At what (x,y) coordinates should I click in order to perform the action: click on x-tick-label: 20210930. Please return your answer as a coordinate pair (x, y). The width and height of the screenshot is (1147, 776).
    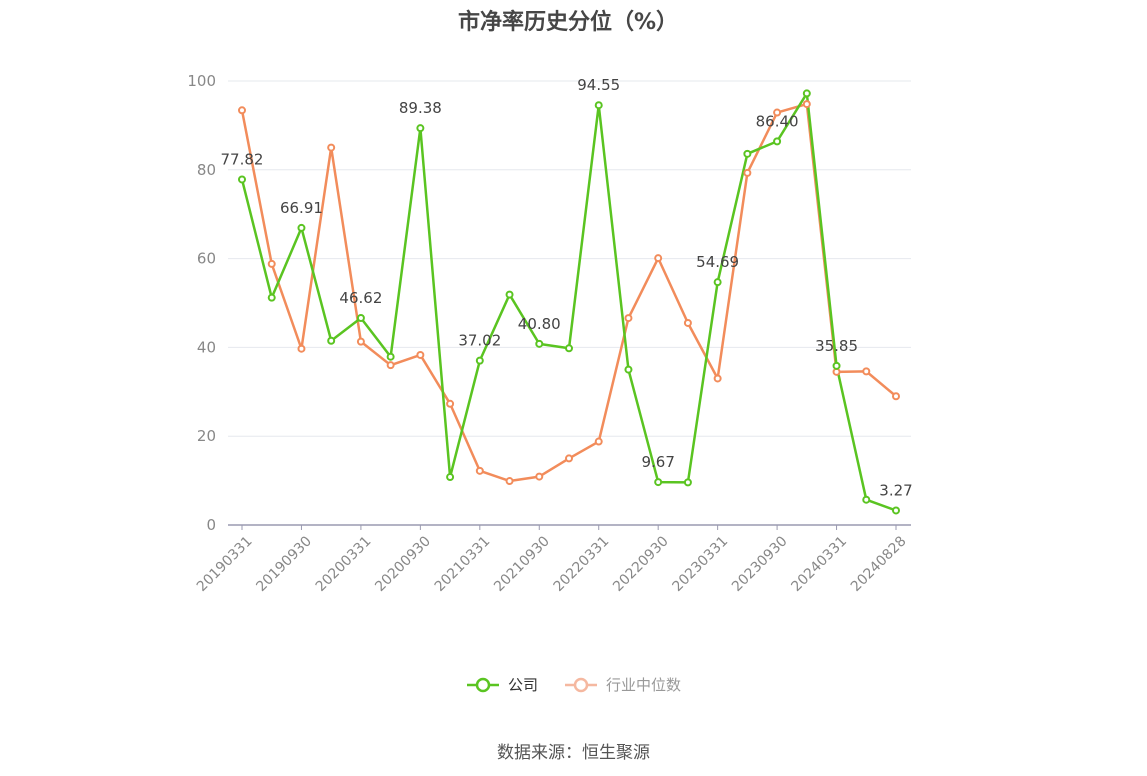
    Looking at the image, I should click on (522, 564).